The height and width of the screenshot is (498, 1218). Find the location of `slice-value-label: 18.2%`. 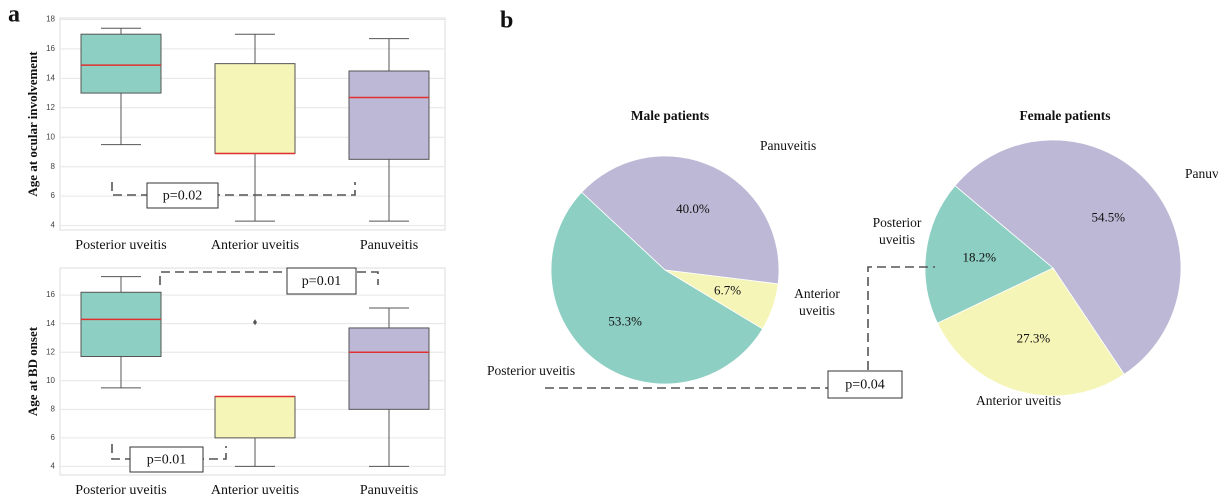

slice-value-label: 18.2% is located at coordinates (980, 257).